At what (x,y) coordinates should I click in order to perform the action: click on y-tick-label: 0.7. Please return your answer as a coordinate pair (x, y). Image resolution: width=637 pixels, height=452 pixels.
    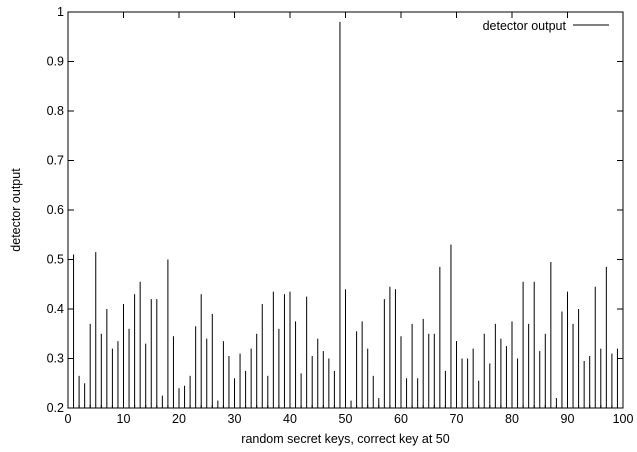
    Looking at the image, I should click on (55, 161).